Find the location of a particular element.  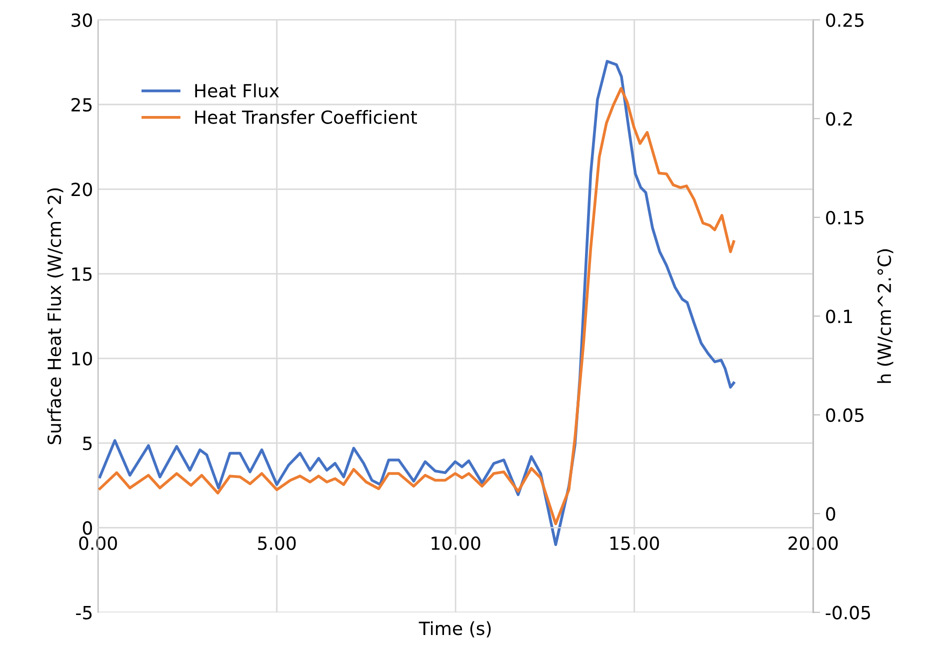

y2-axis-title: h (W/cm^2.°C) is located at coordinates (885, 316).